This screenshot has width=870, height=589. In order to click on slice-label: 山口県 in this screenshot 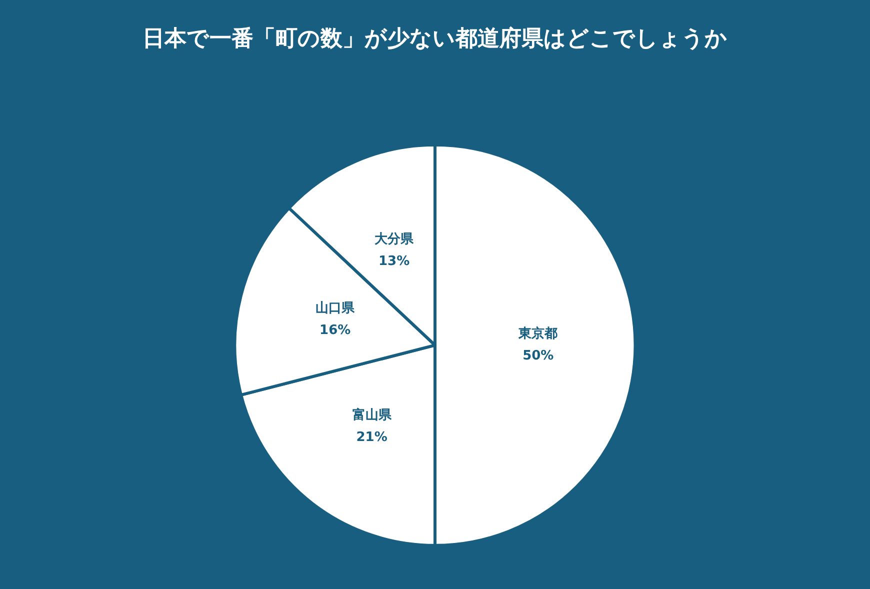, I will do `click(336, 308)`.